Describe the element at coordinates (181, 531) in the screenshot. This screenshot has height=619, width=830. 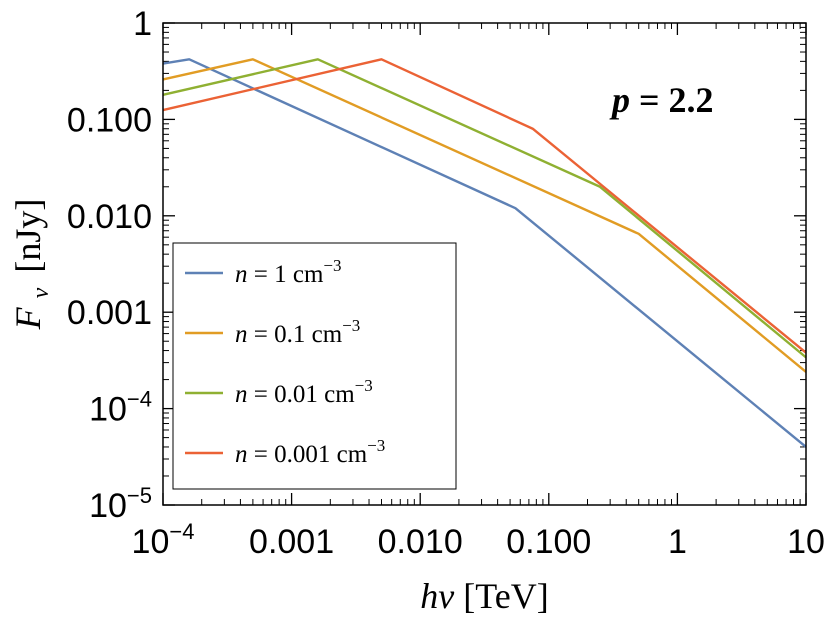
I see `x-tick-label-exponent: −4` at that location.